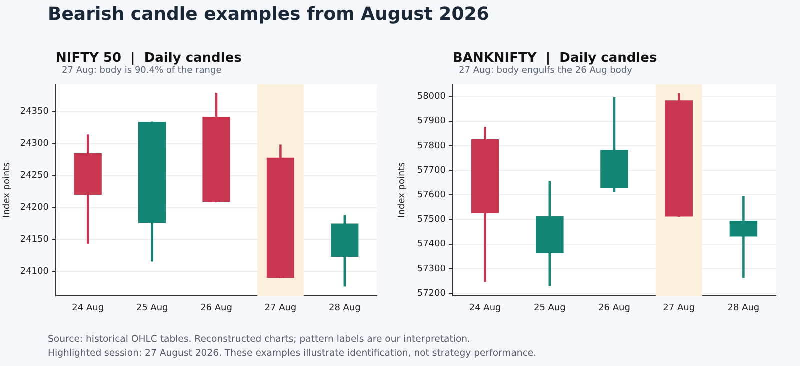 The width and height of the screenshot is (800, 366). I want to click on chart-subtitle: 27 Aug: body is 90.4% of the range, so click(142, 71).